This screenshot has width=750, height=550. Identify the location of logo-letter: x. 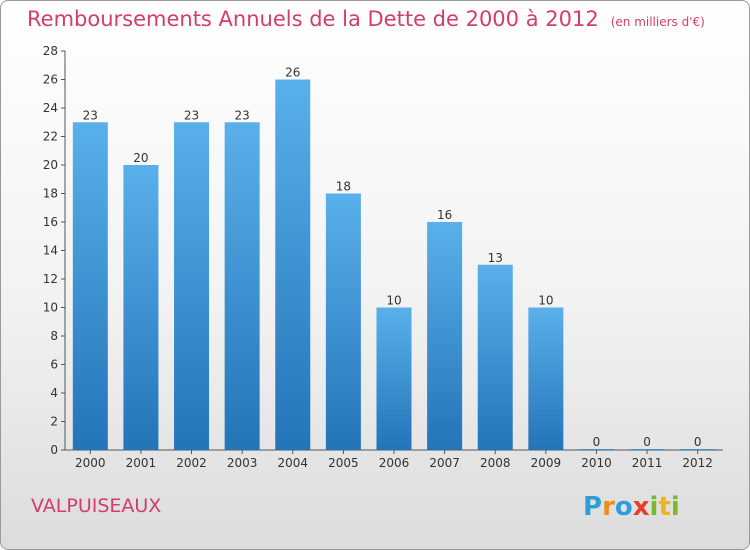
(641, 507).